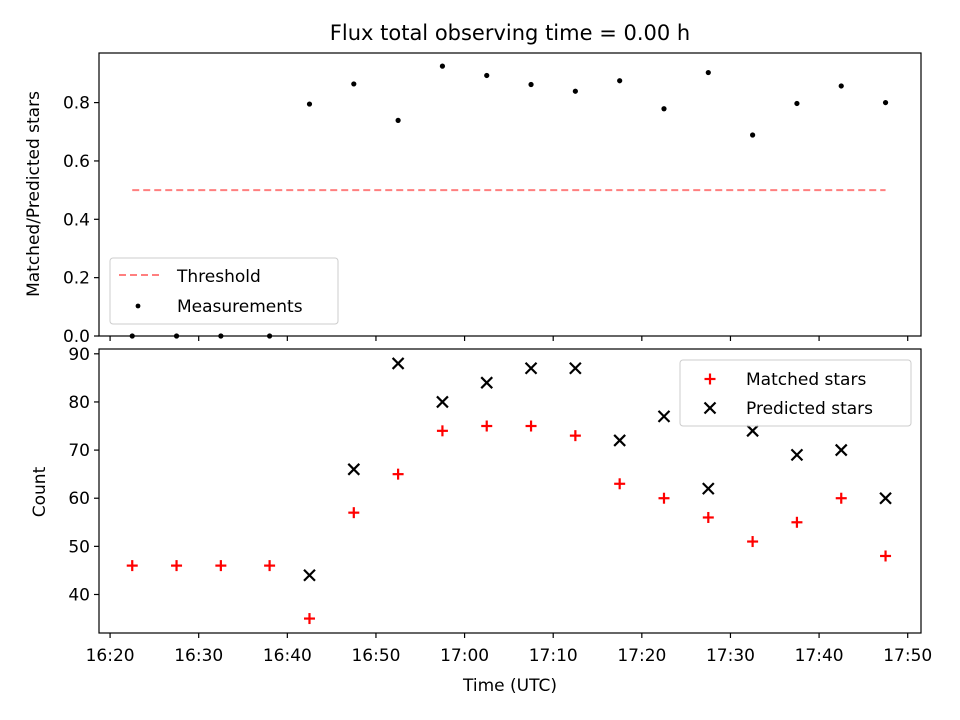 The height and width of the screenshot is (720, 960). I want to click on chart-title: Flux total observing time = 0.00 h, so click(510, 33).